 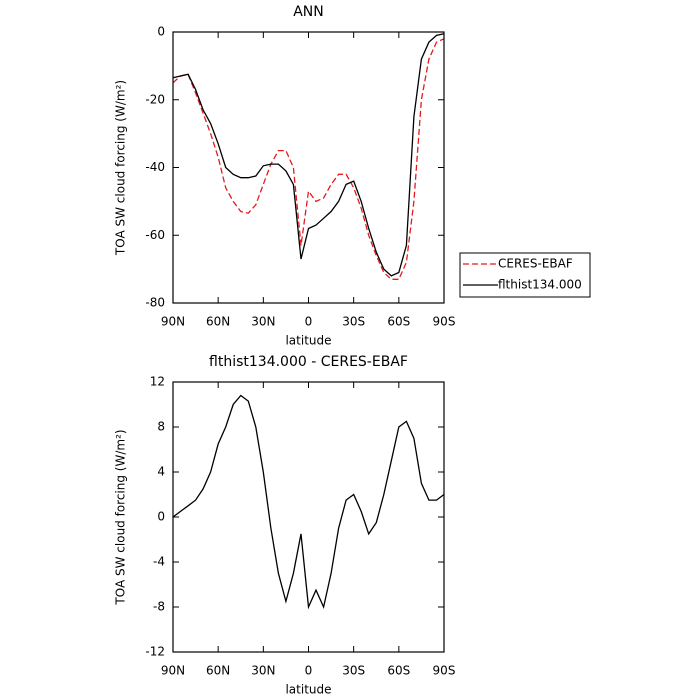 I want to click on y-tick-label: -4, so click(x=159, y=562).